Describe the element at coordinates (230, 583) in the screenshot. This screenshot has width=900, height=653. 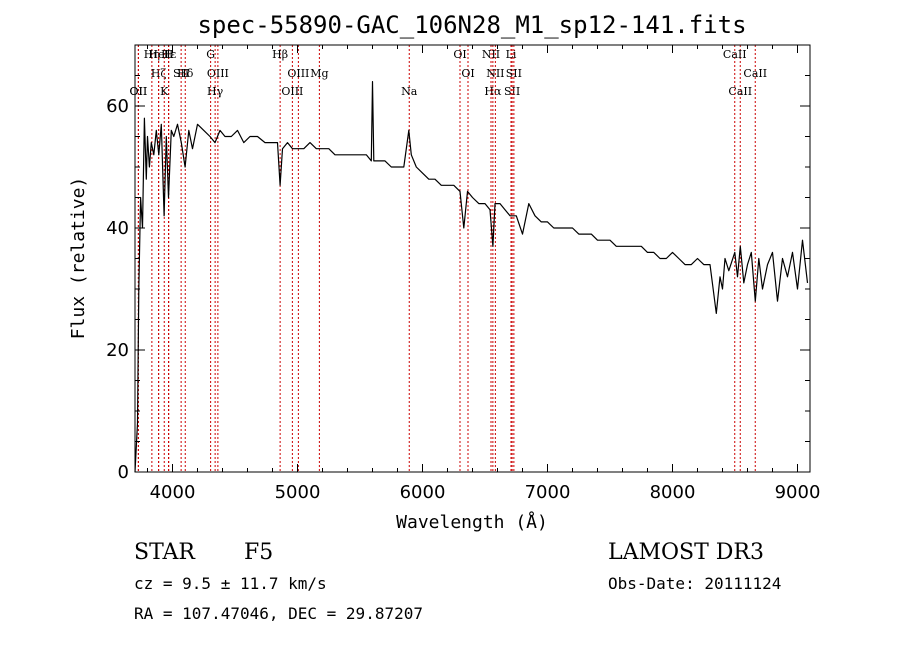
I see `redshift-readout: cz = 9.5 ± 11.7 km/s` at that location.